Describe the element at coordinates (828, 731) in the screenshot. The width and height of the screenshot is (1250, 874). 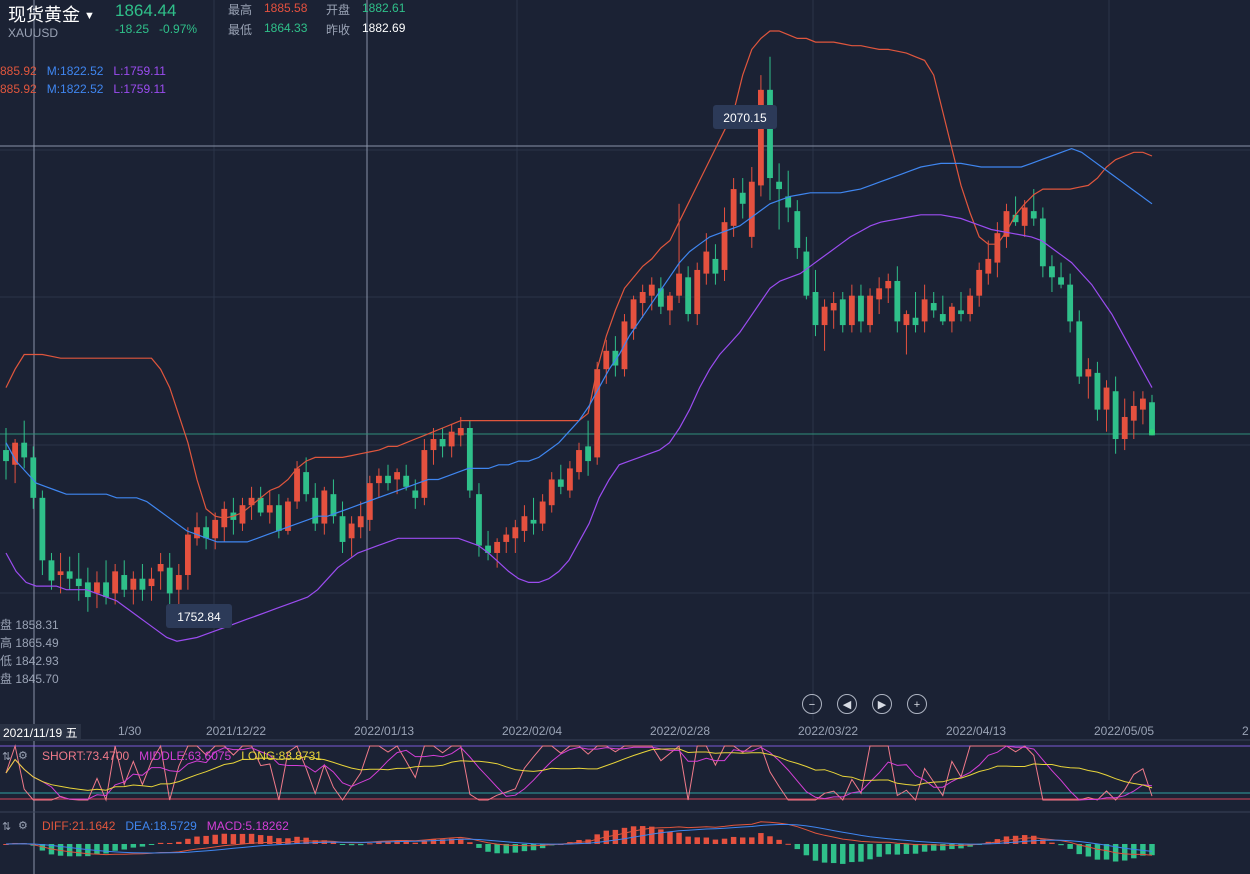
I see `x-tick: 2022/03/22` at that location.